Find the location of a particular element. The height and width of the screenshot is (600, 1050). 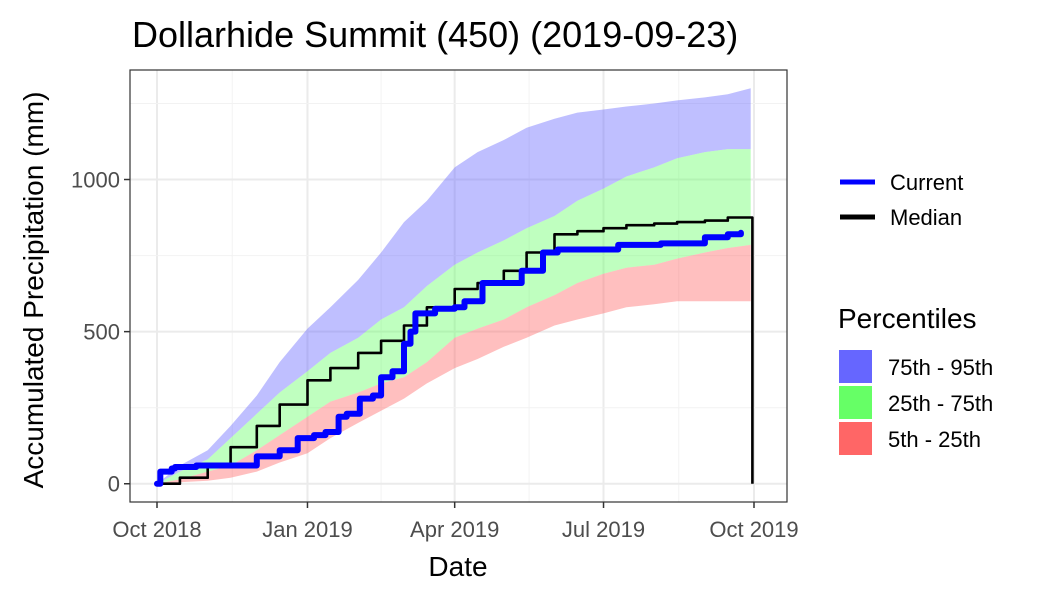

x-tick-label: Apr 2019 is located at coordinates (454, 529).